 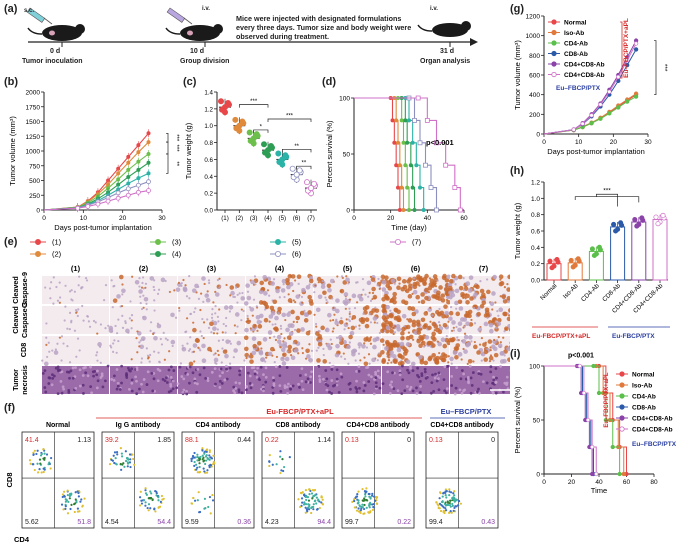 What do you see at coordinates (34, 166) in the screenshot?
I see `y-tick-label: 750` at bounding box center [34, 166].